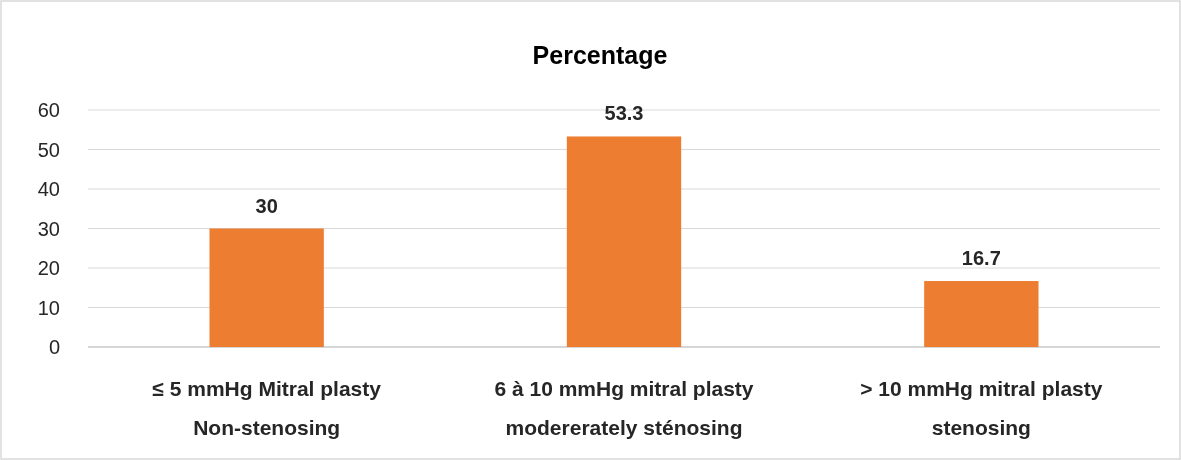 The image size is (1181, 460). Describe the element at coordinates (48, 228) in the screenshot. I see `y-tick-label: 30` at that location.